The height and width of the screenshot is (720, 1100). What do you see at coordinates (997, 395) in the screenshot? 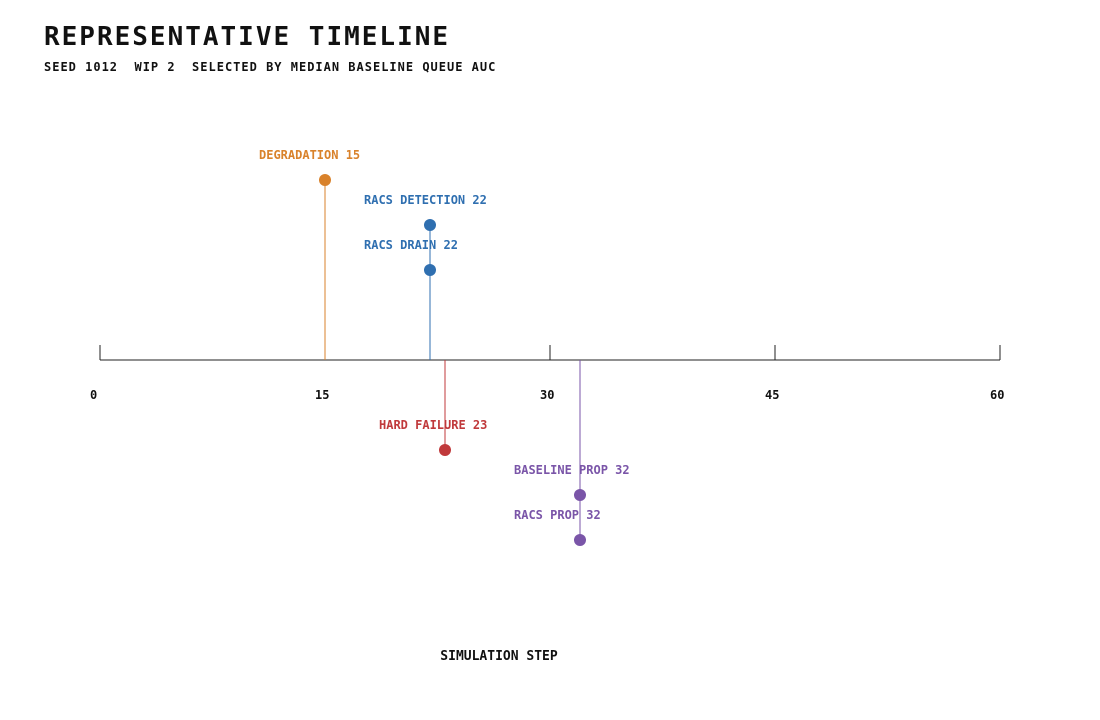
I see `x-tick-label: 60` at bounding box center [997, 395].